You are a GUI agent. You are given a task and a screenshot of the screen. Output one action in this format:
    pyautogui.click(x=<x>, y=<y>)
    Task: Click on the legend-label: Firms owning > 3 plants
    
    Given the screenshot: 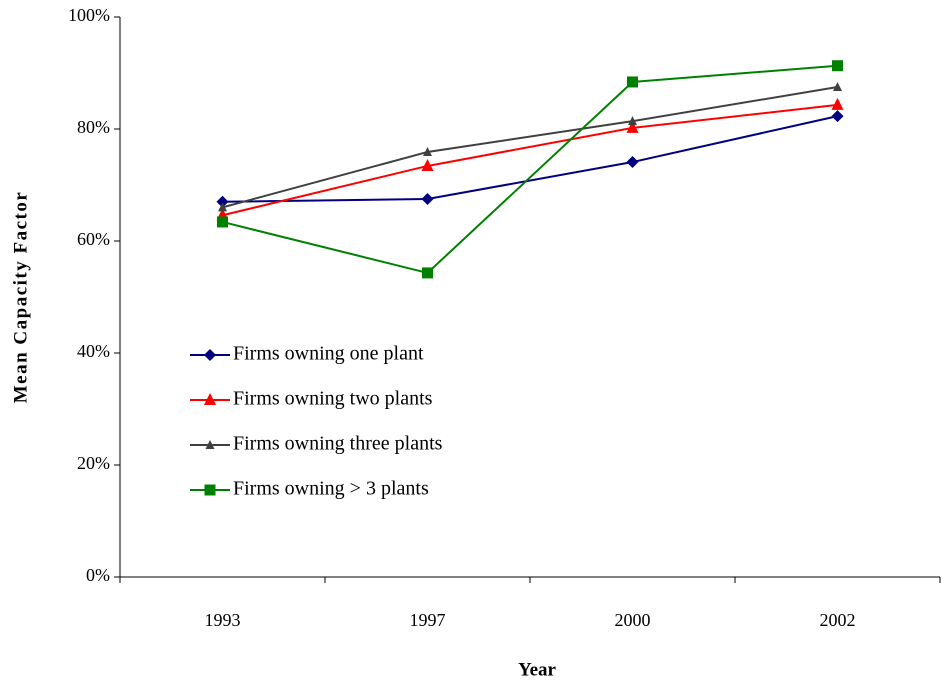 What is the action you would take?
    pyautogui.click(x=331, y=489)
    